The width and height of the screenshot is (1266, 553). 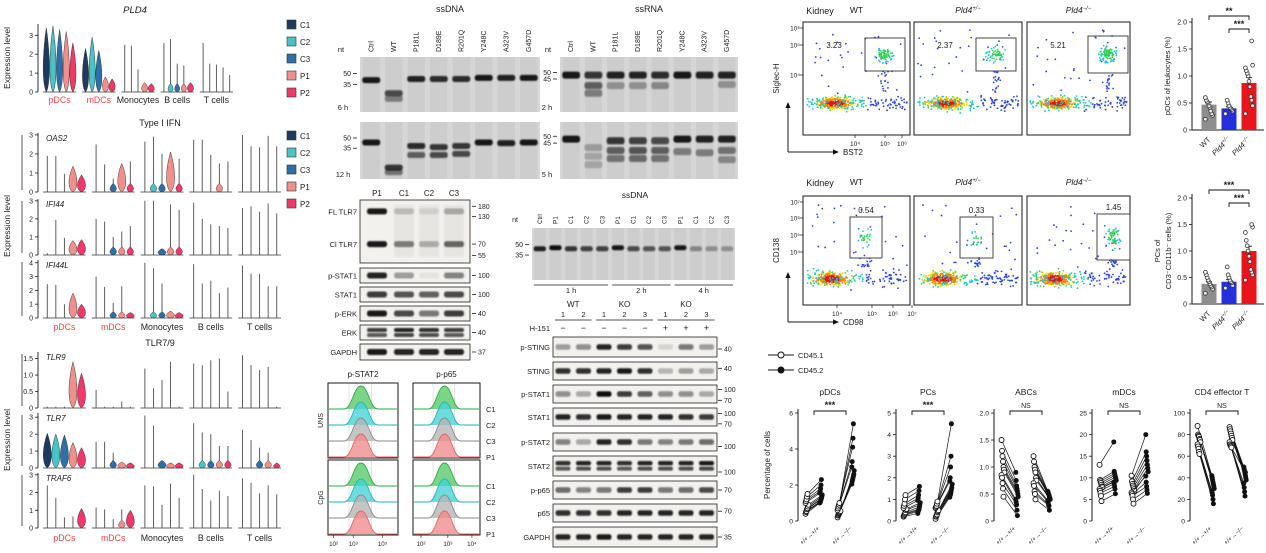 What do you see at coordinates (1026, 392) in the screenshot?
I see `paired-panel-title: ABCs` at bounding box center [1026, 392].